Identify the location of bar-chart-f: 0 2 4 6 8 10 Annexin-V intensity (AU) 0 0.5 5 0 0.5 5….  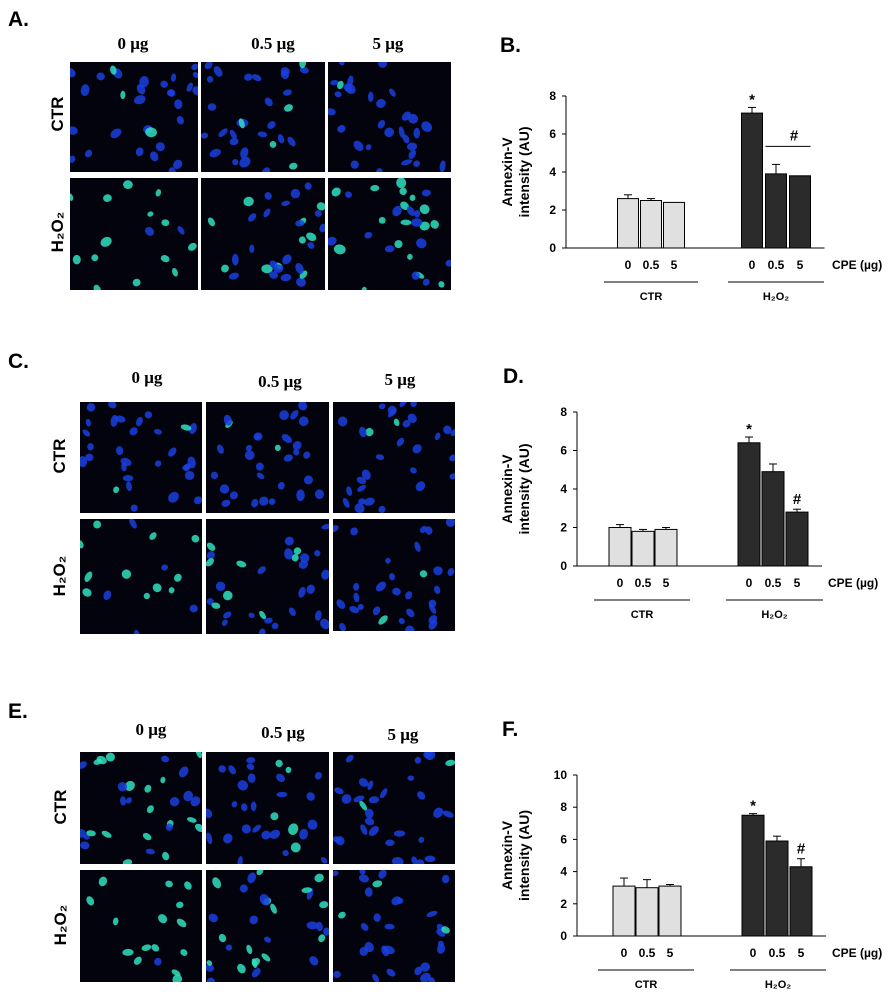
(690, 882).